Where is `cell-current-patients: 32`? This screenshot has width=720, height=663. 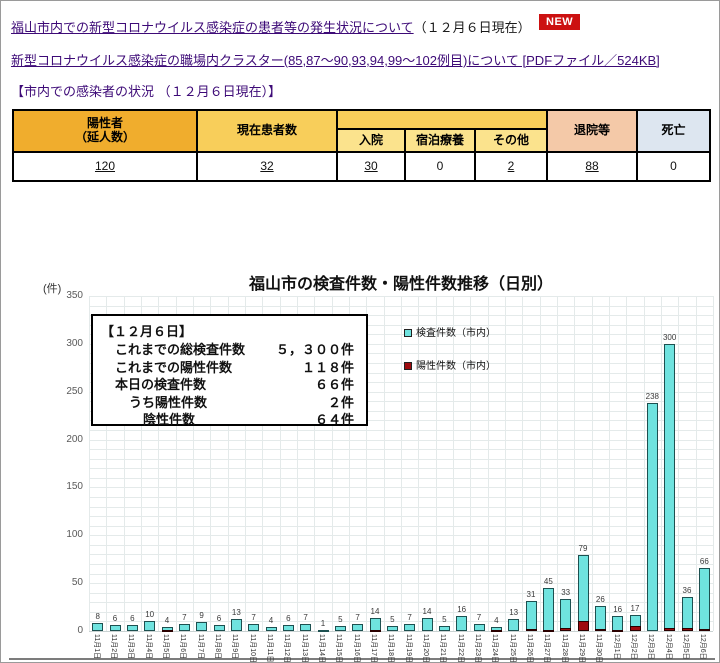 cell-current-patients: 32 is located at coordinates (267, 166).